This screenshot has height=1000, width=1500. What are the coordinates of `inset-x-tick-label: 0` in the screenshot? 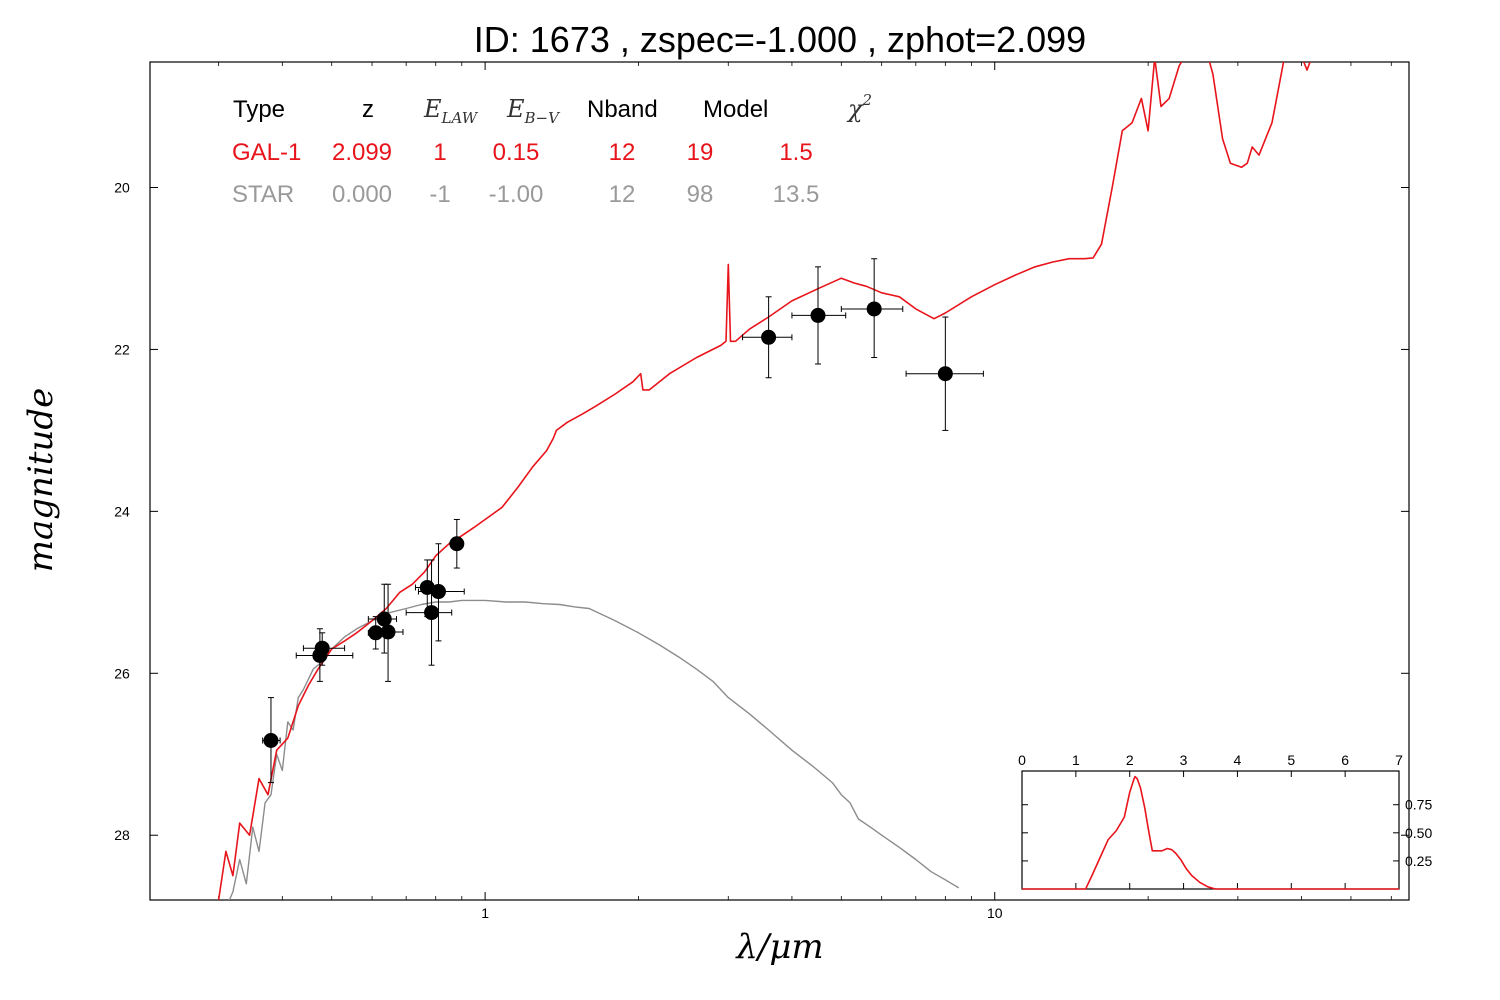 It's located at (1022, 760).